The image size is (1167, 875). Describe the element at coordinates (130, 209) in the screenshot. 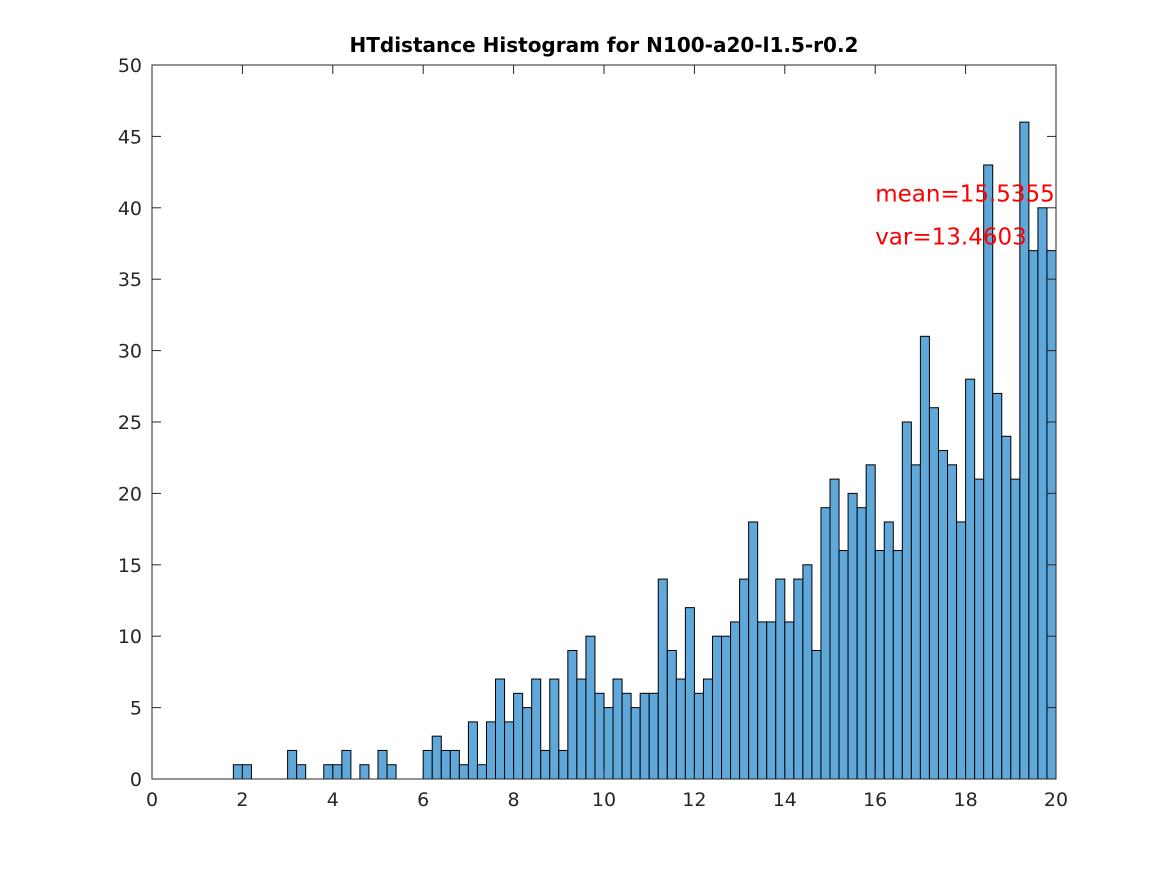

I see `y-tick-label: 40` at that location.